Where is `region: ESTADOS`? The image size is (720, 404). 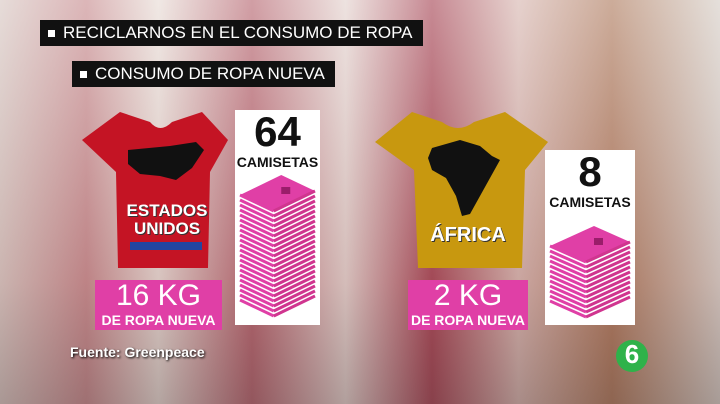 region: ESTADOS is located at coordinates (167, 210).